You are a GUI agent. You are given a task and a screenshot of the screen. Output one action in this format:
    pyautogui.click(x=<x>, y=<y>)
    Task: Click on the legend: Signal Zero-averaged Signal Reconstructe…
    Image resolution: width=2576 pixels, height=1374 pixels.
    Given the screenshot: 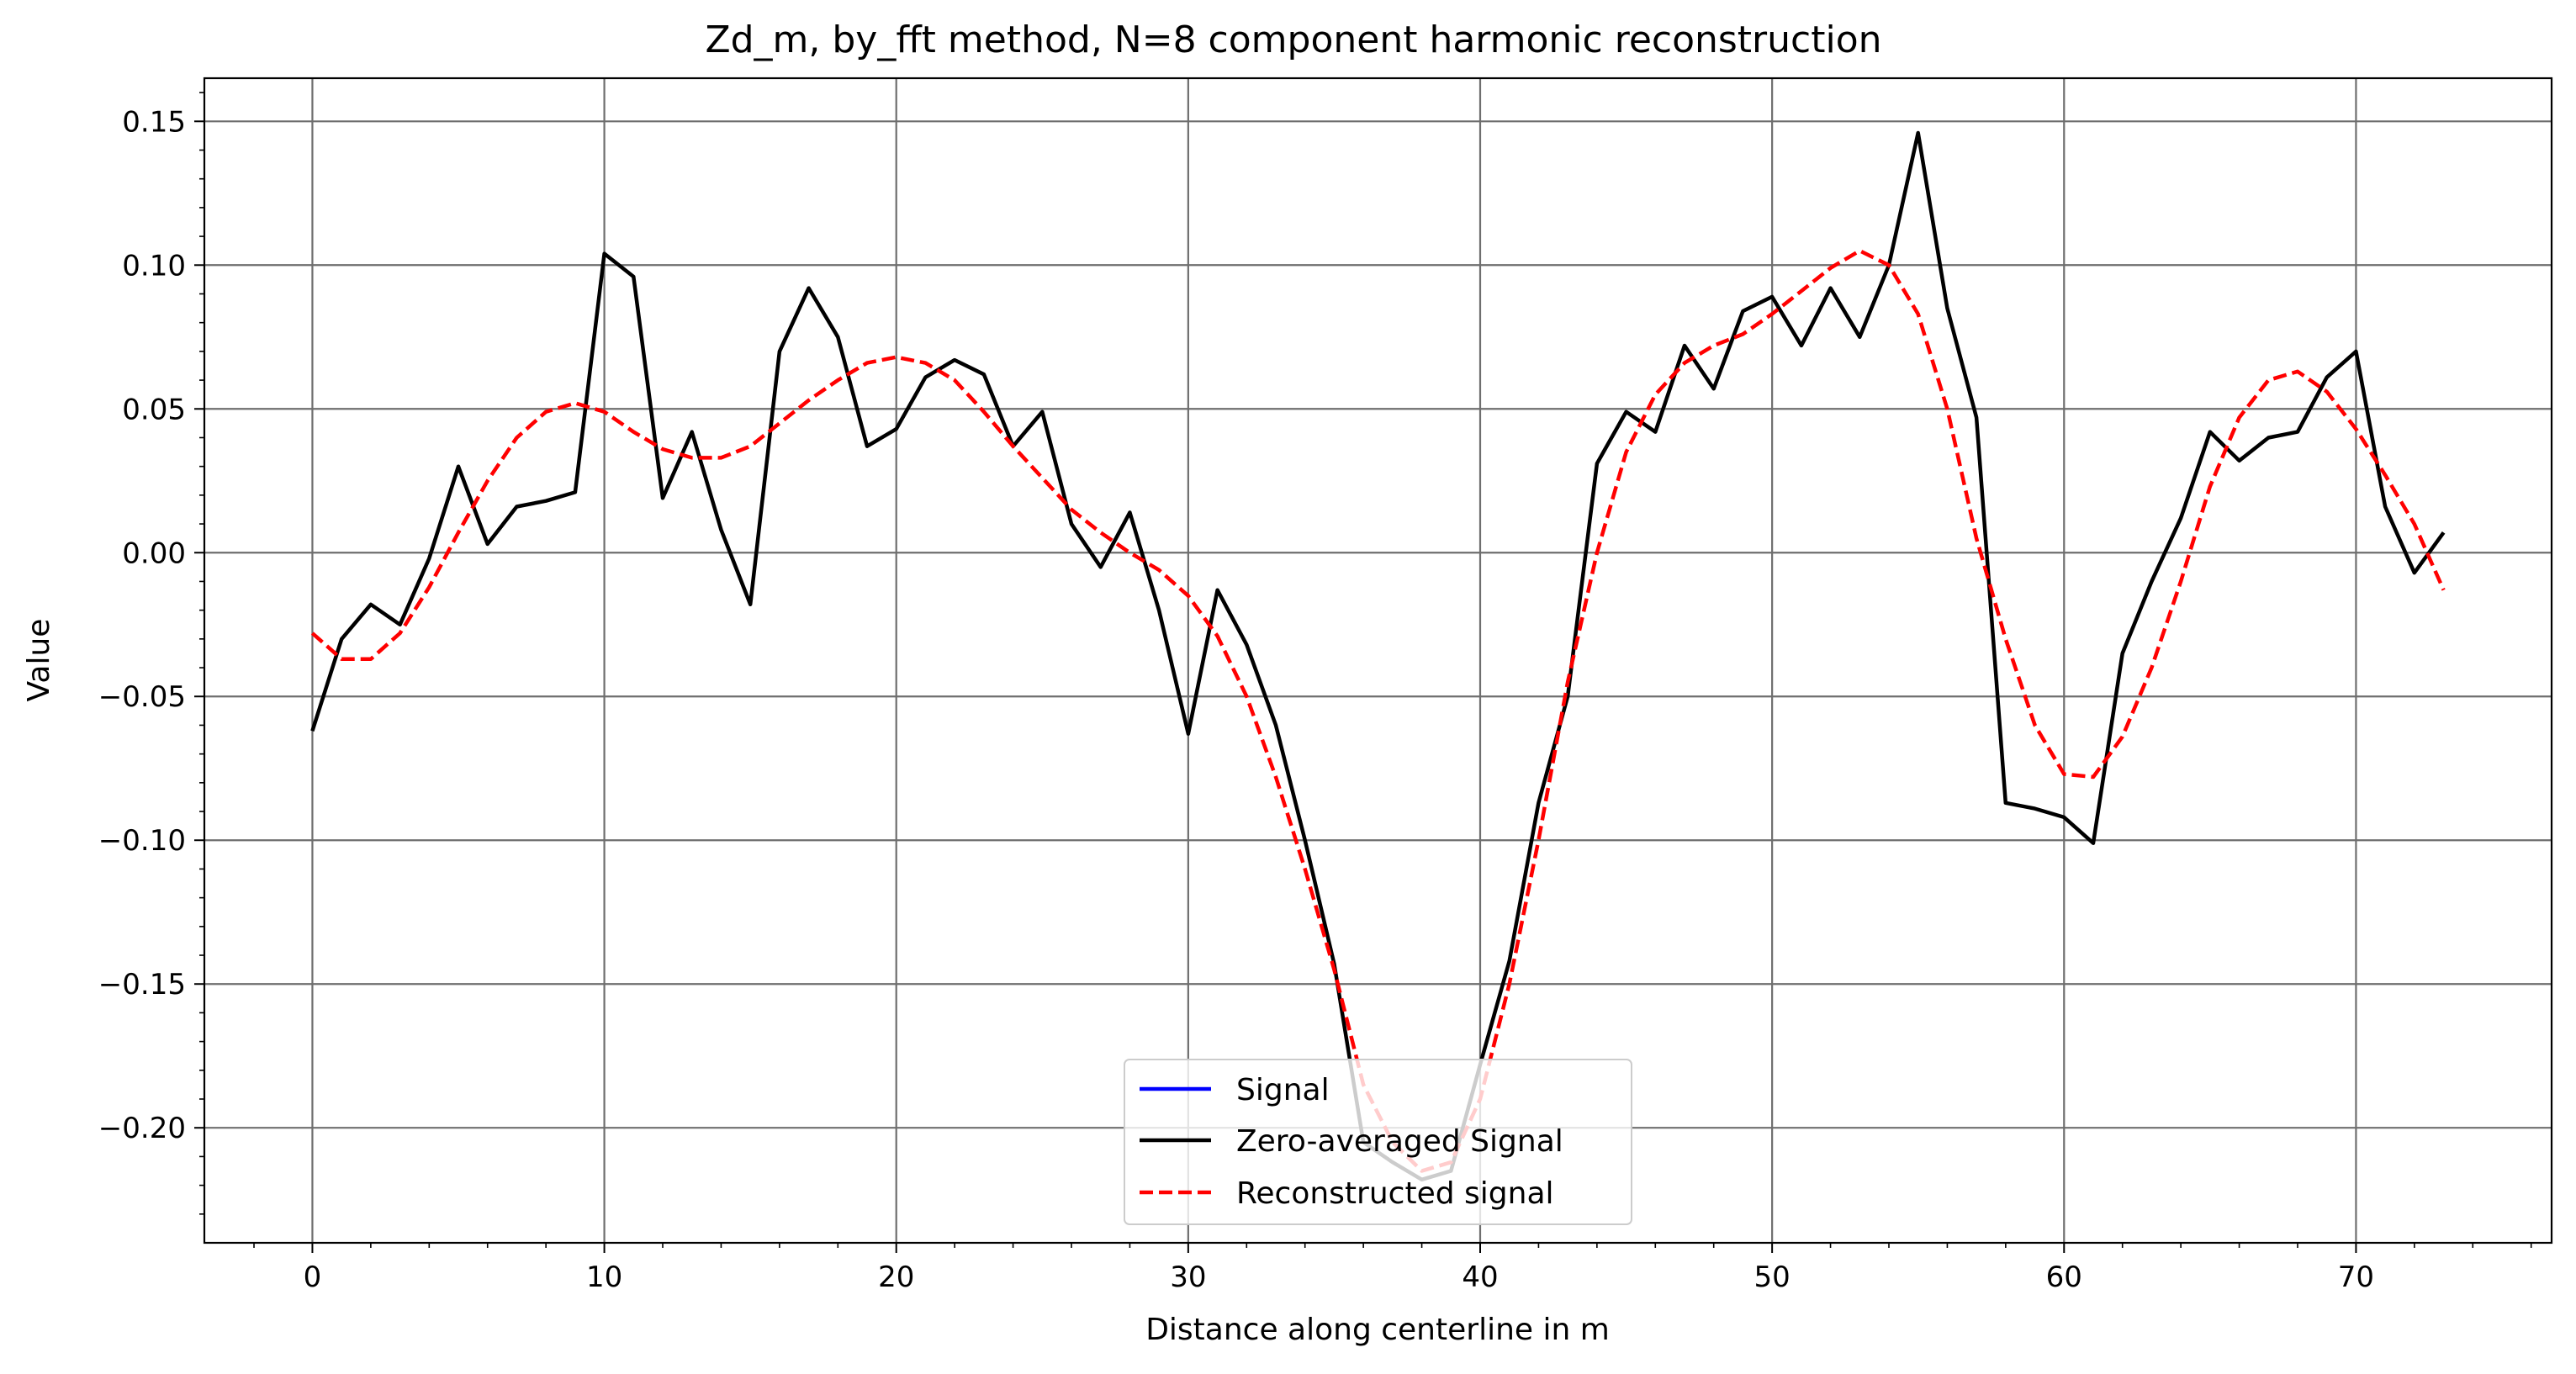 What is the action you would take?
    pyautogui.click(x=1378, y=1142)
    